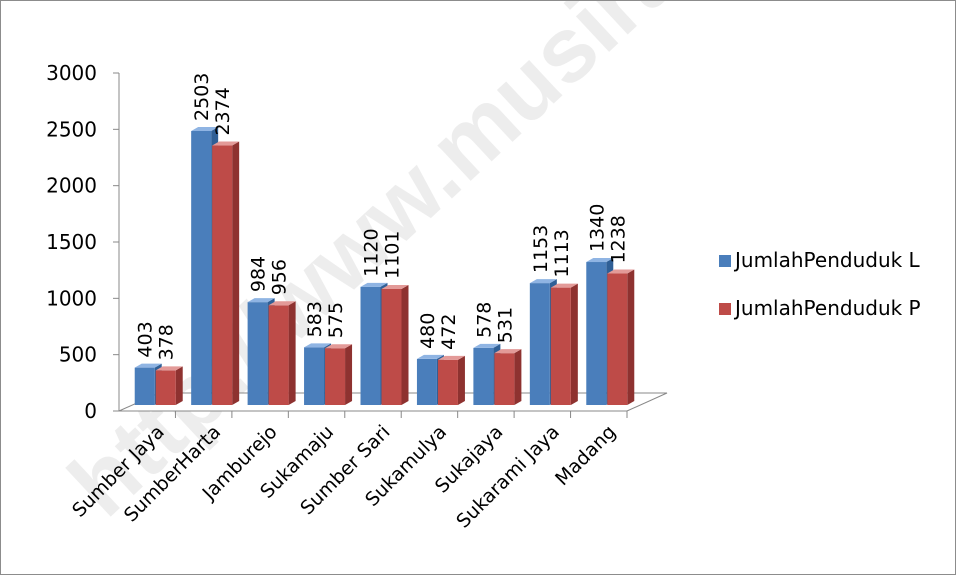 This screenshot has width=958, height=581. I want to click on data-label: 583, so click(315, 319).